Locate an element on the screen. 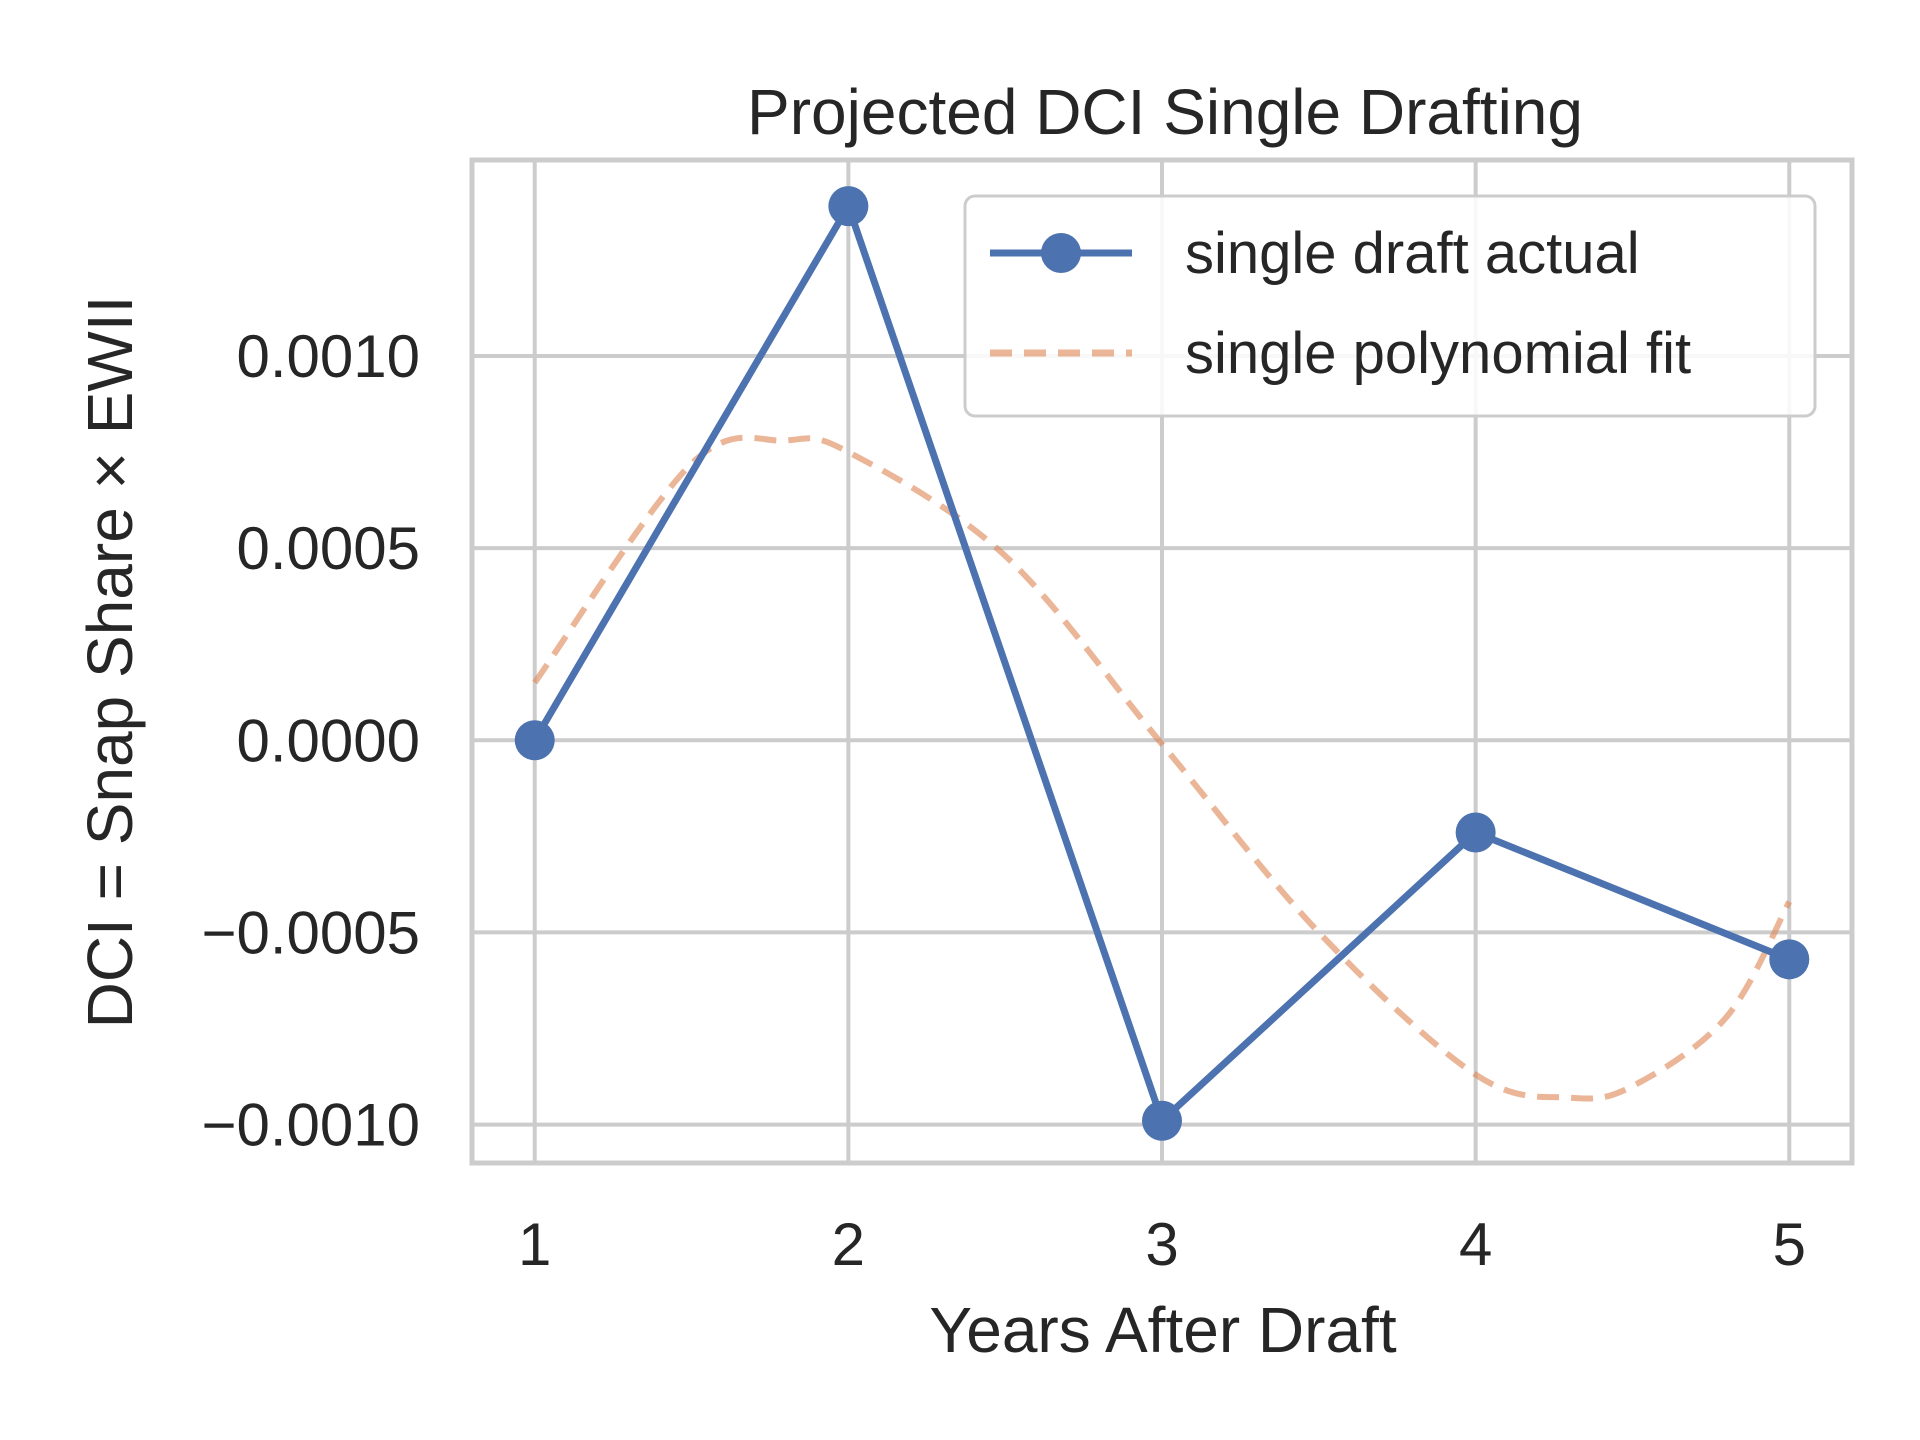  x-tick-label: 5 is located at coordinates (1789, 1244).